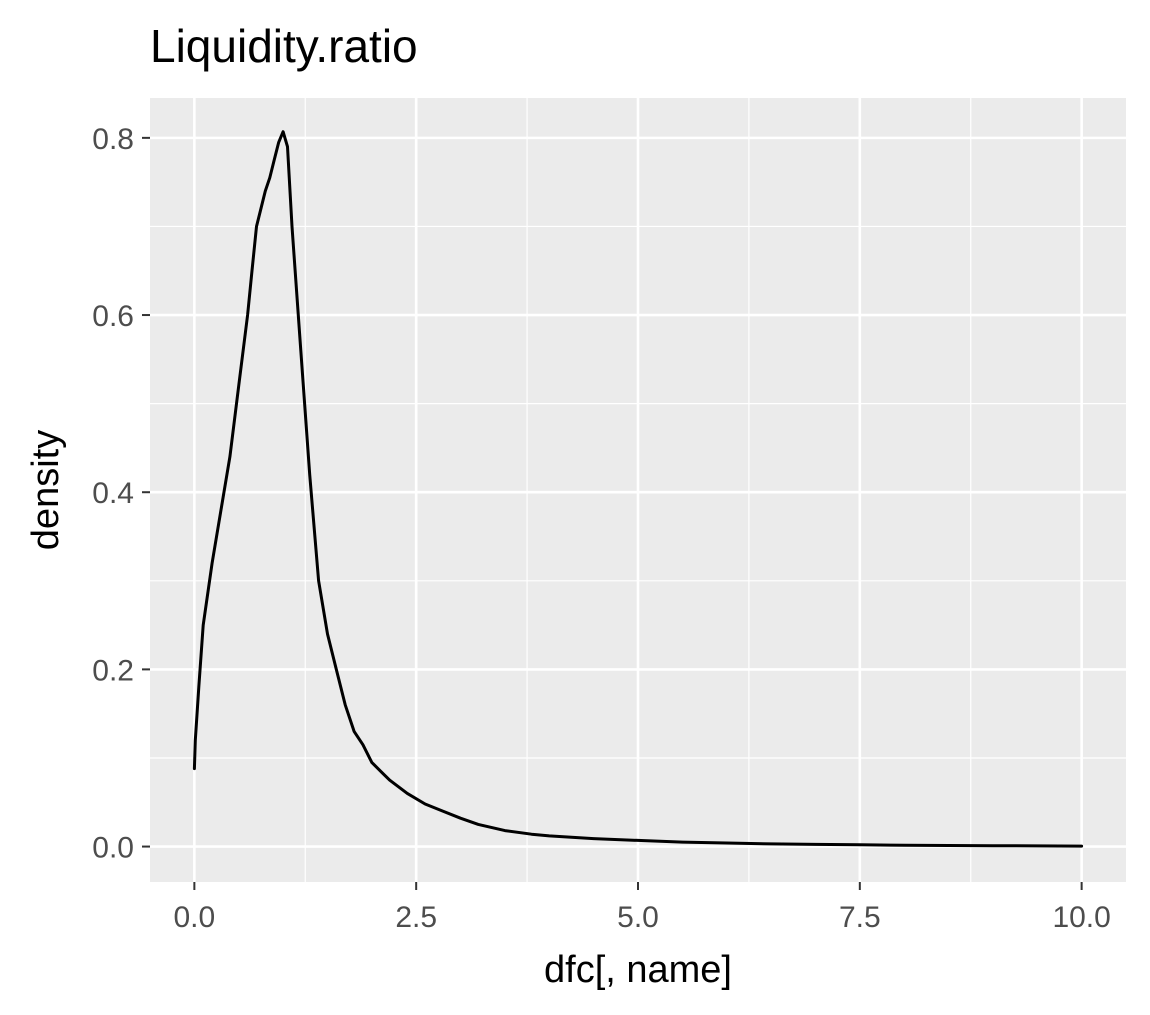  I want to click on y-tick-label: 0.2, so click(113, 670).